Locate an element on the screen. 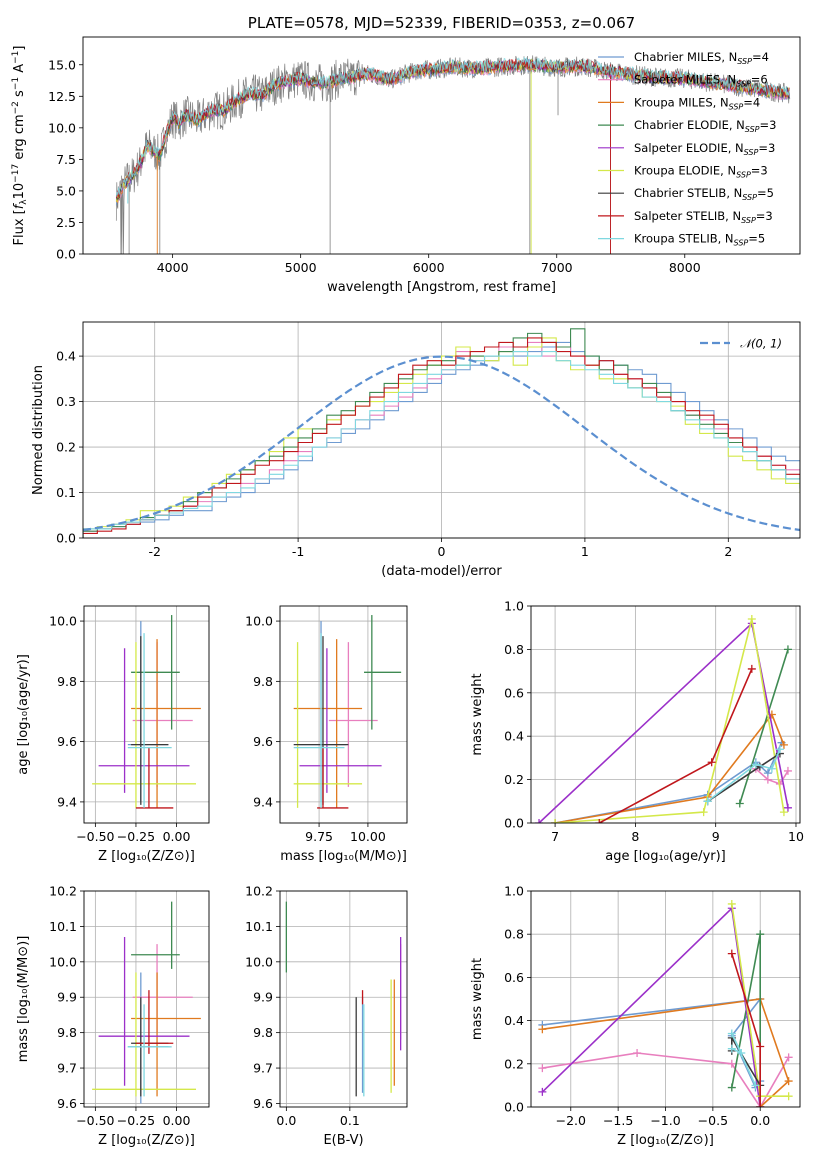 The height and width of the screenshot is (1170, 819). plot-area-mass-vs-EBV is located at coordinates (343, 999).